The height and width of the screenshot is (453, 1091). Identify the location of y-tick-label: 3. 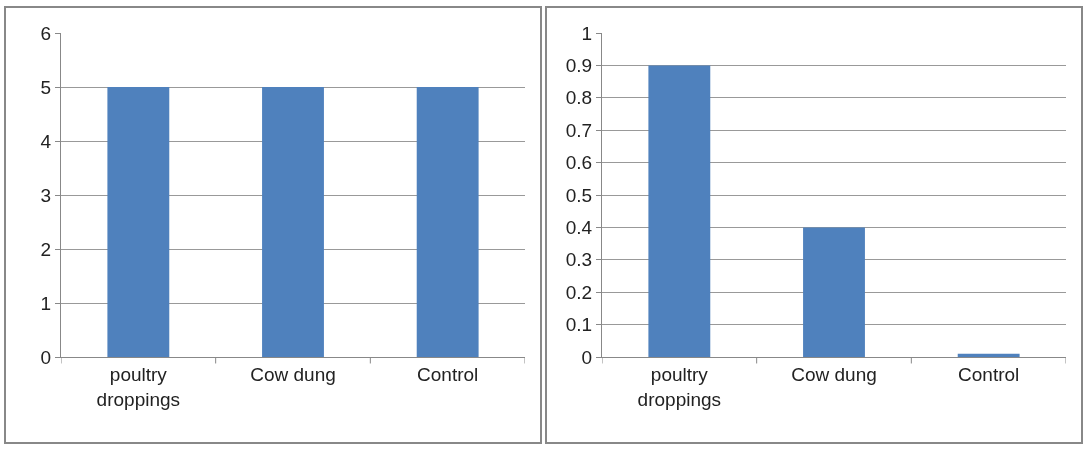
(46, 195).